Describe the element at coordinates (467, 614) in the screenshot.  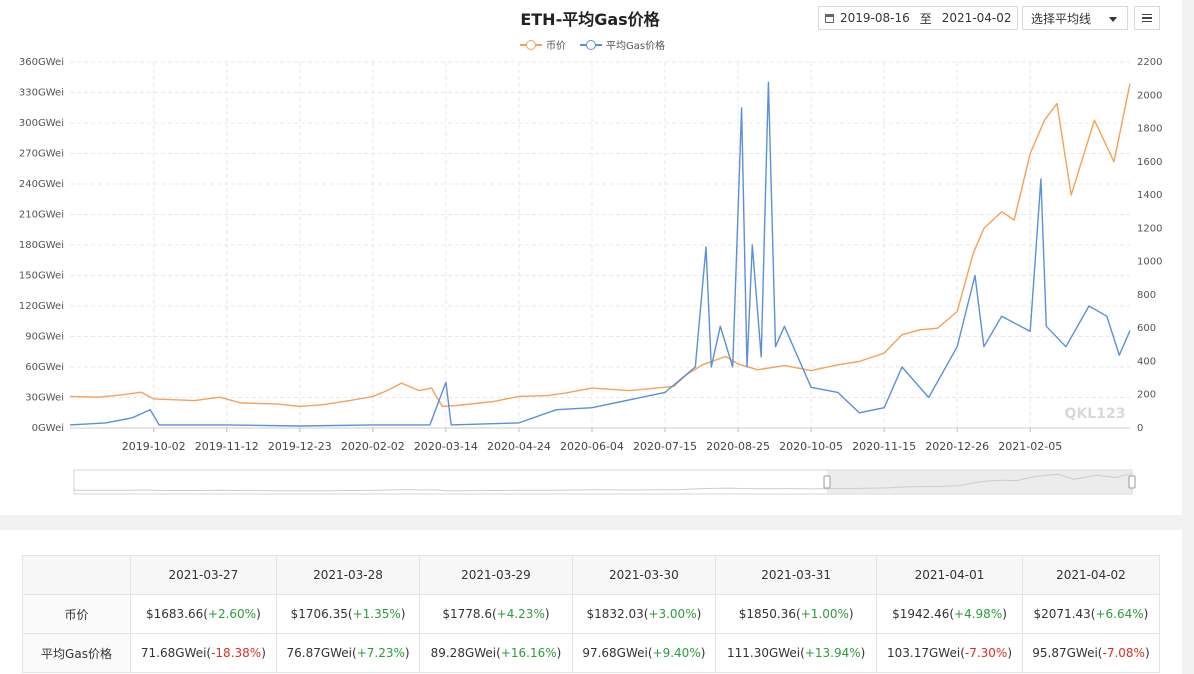
I see `cell-value: $1778.6` at that location.